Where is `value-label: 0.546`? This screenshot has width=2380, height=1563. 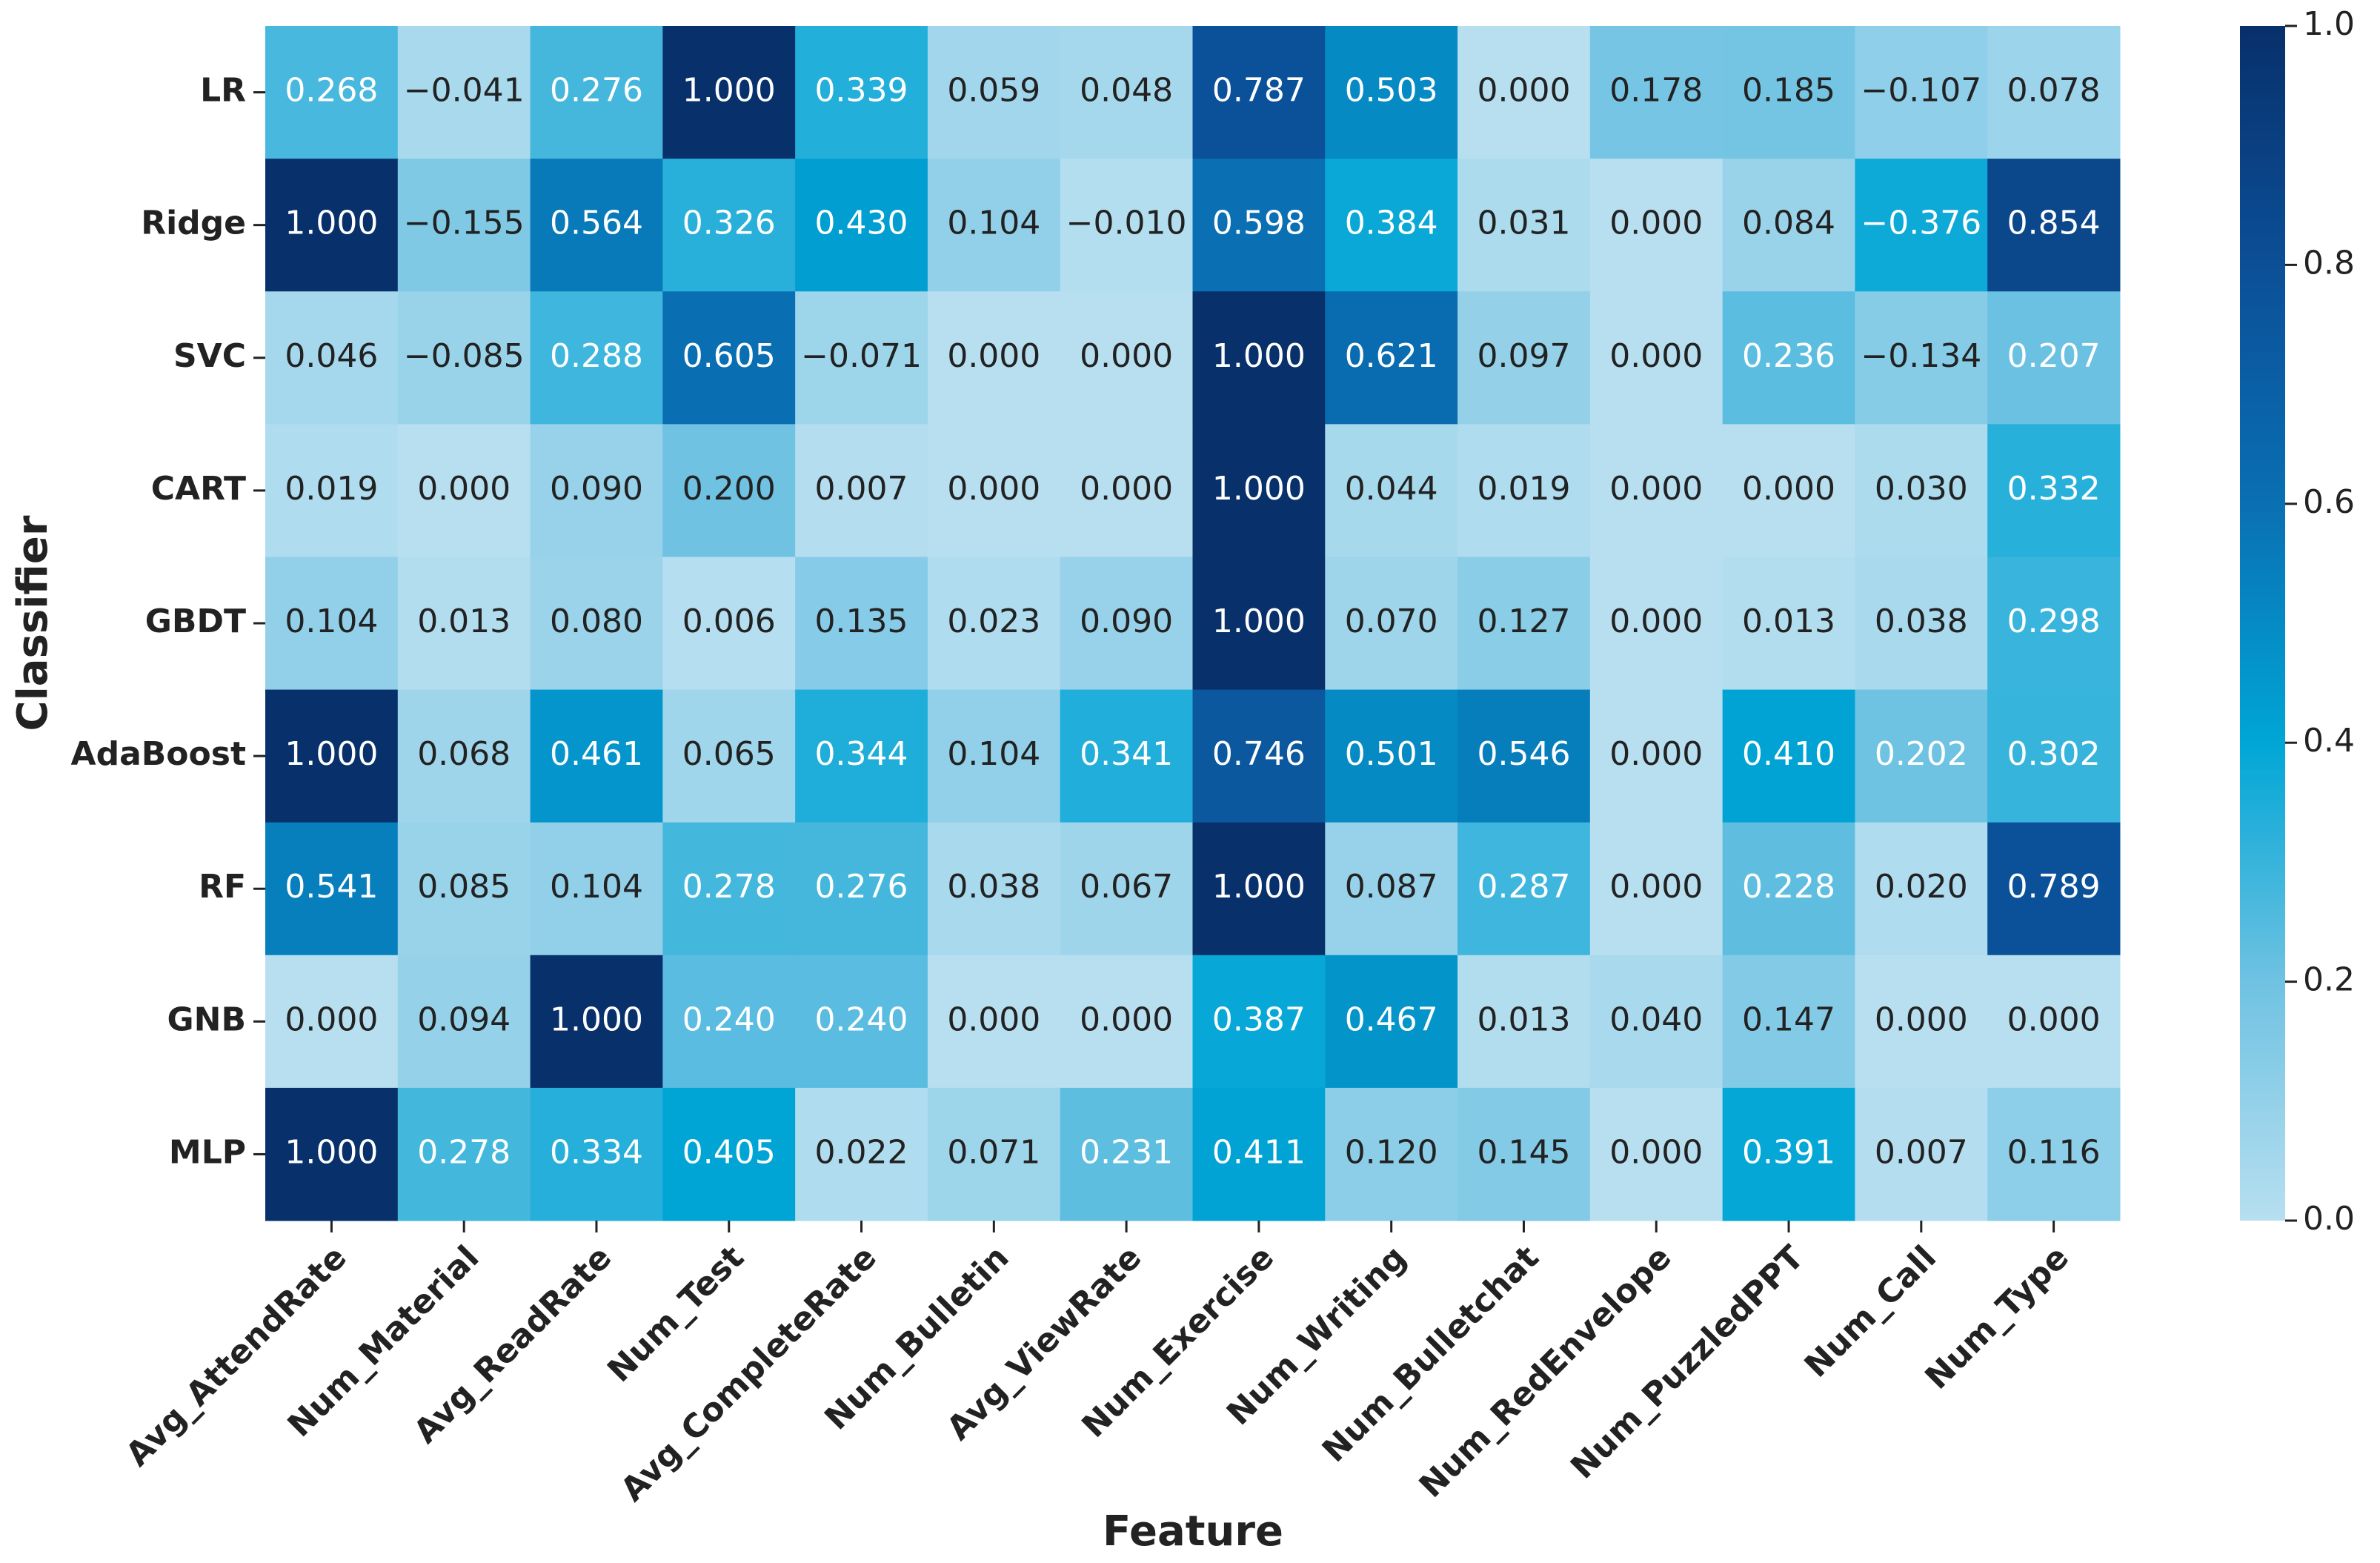 value-label: 0.546 is located at coordinates (1523, 754).